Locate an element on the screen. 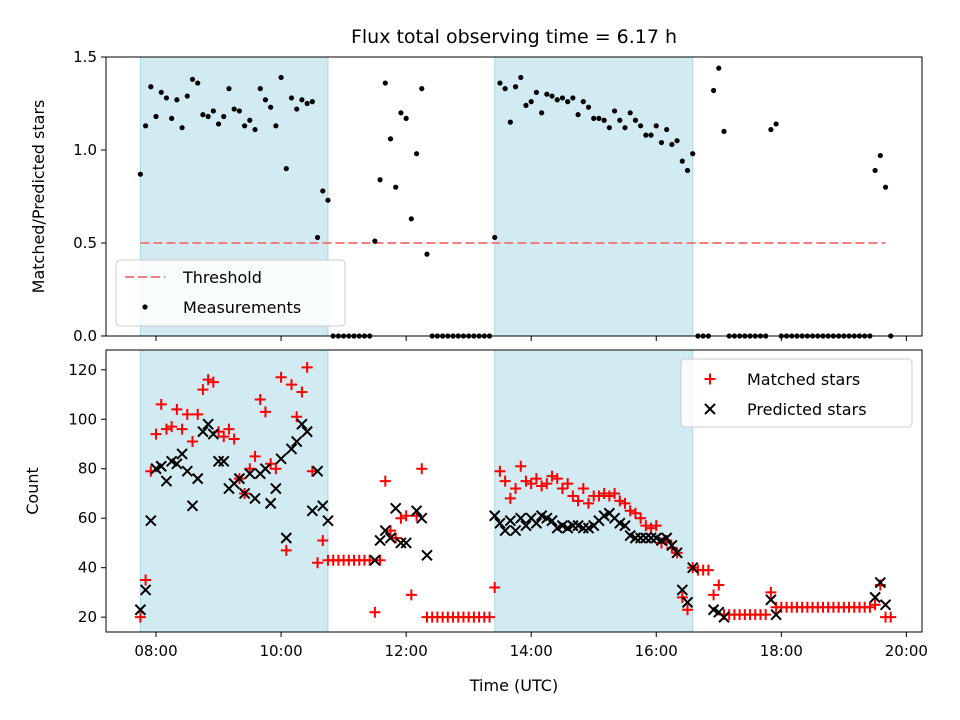 The width and height of the screenshot is (960, 720). legend-label-predicted: Predicted stars is located at coordinates (807, 409).